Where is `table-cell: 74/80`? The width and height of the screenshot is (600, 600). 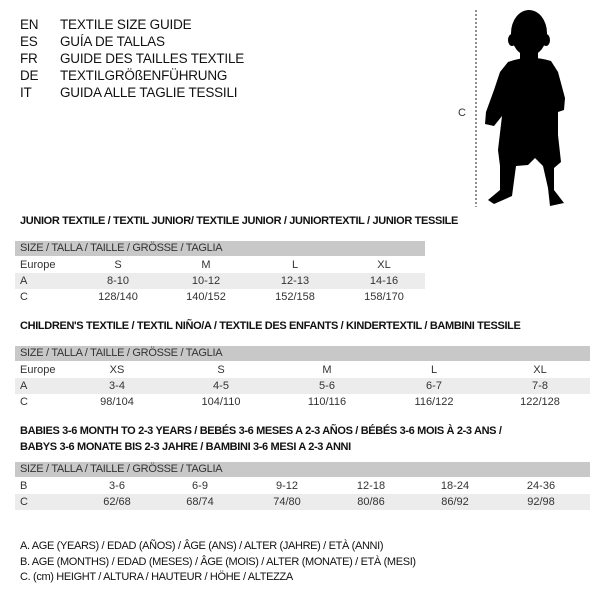
table-cell: 74/80 is located at coordinates (287, 502).